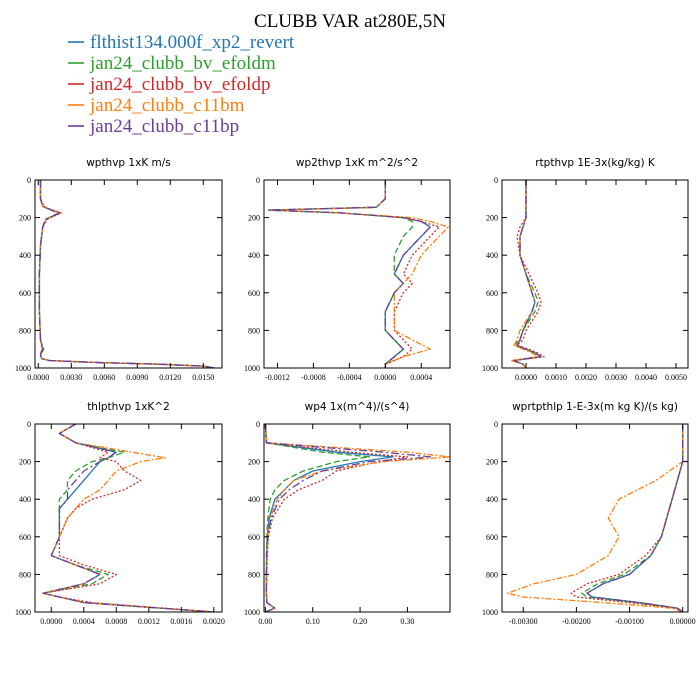 The image size is (700, 700). What do you see at coordinates (137, 377) in the screenshot?
I see `x-tick-label: 0.0090` at bounding box center [137, 377].